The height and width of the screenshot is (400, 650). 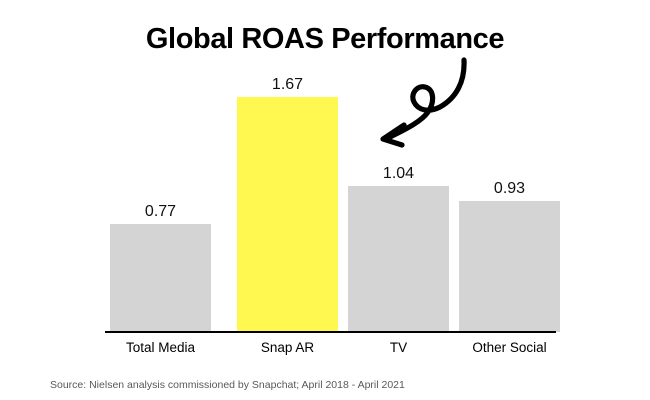 I want to click on bar-value-snap-ar: 1.67, so click(x=287, y=84).